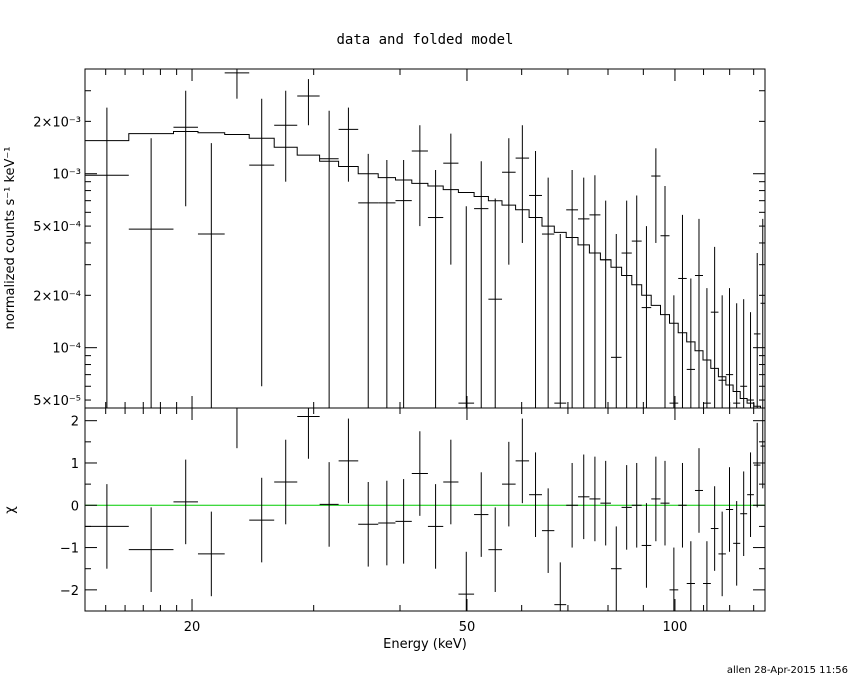 The height and width of the screenshot is (680, 850). What do you see at coordinates (75, 464) in the screenshot?
I see `bottom-y-tick-label: 1` at bounding box center [75, 464].